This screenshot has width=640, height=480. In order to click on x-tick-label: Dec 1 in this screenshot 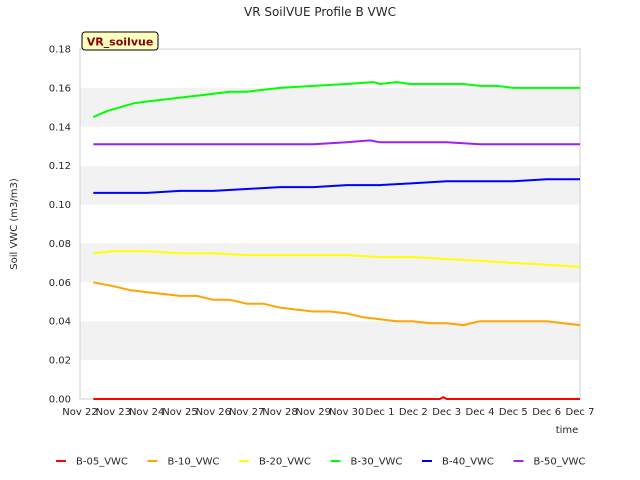, I will do `click(380, 412)`.